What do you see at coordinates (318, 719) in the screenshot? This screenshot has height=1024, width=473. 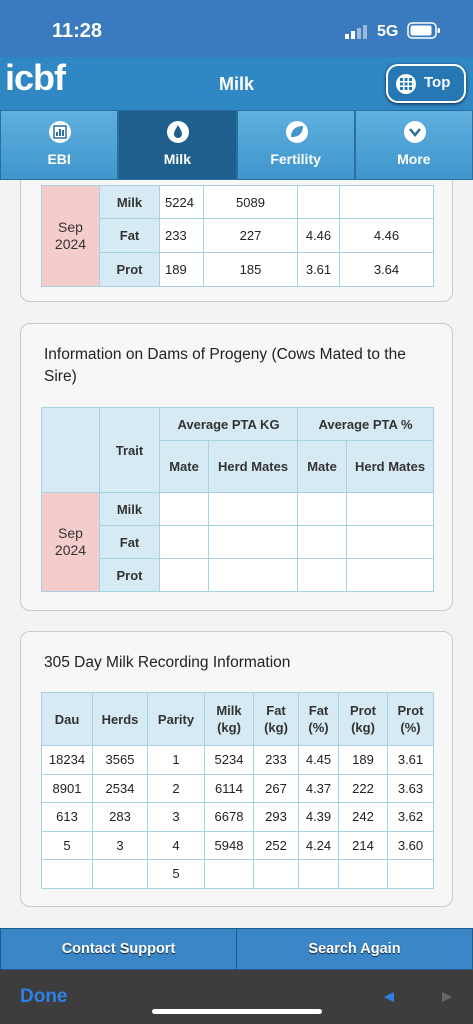 I see `column-header: Fat (%)` at bounding box center [318, 719].